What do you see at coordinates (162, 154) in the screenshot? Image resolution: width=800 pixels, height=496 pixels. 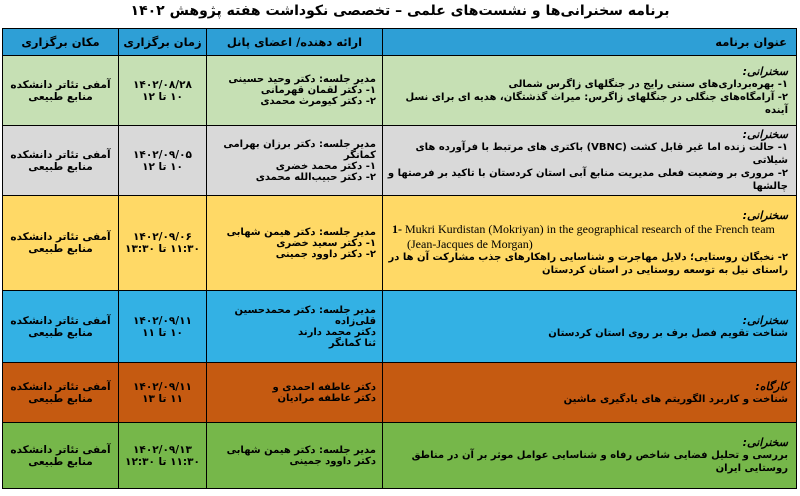 I see `event-date: ۱۴۰۲/۰۹/۰۵` at bounding box center [162, 154].